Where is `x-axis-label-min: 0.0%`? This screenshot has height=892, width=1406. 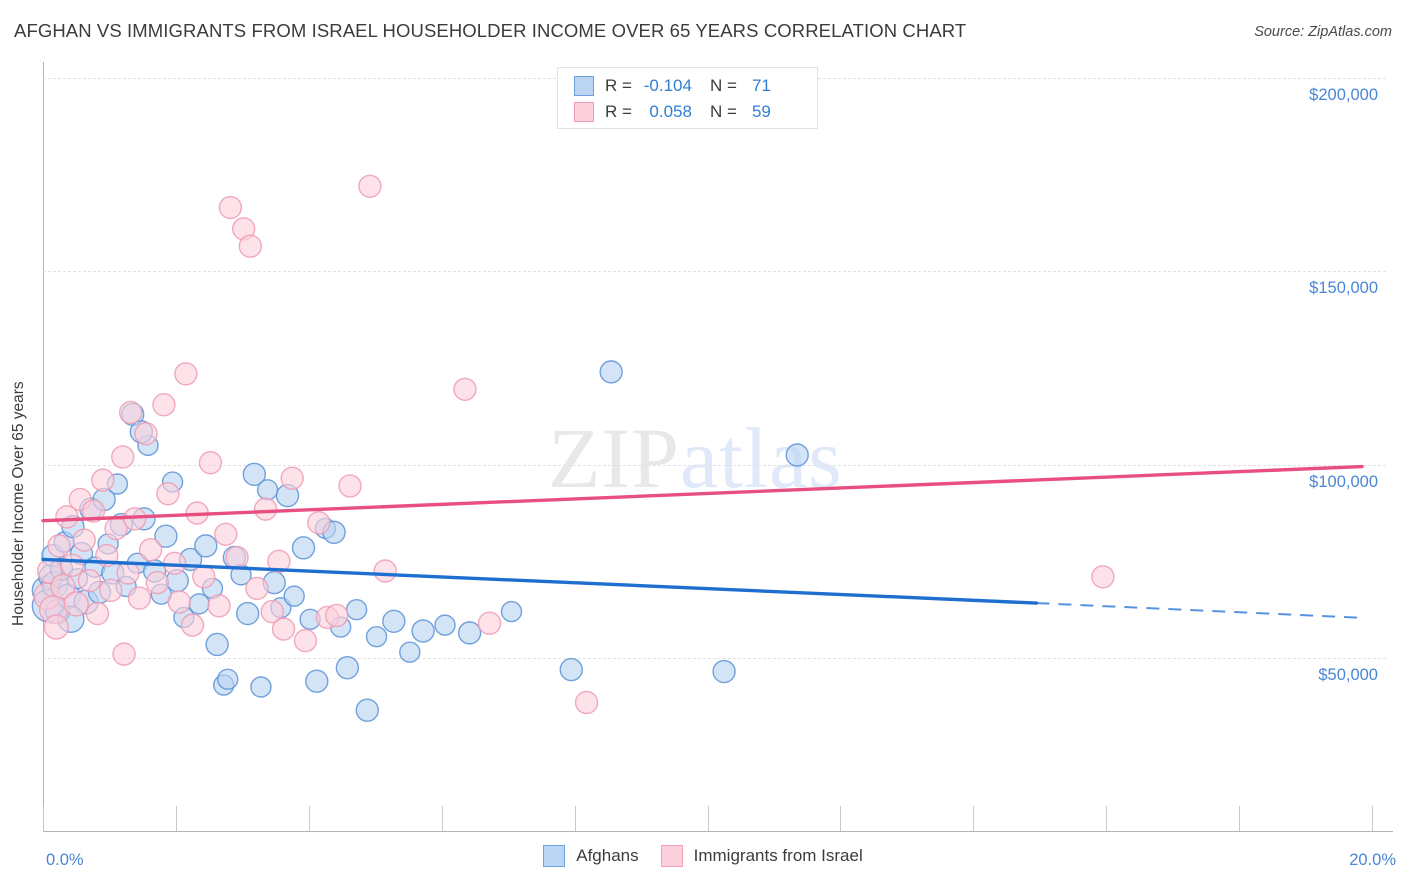
x-axis-label-min: 0.0% is located at coordinates (65, 860).